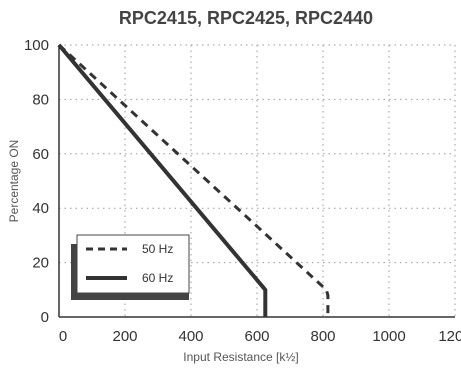 The width and height of the screenshot is (461, 373). What do you see at coordinates (36, 45) in the screenshot?
I see `y-tick-label: 100` at bounding box center [36, 45].